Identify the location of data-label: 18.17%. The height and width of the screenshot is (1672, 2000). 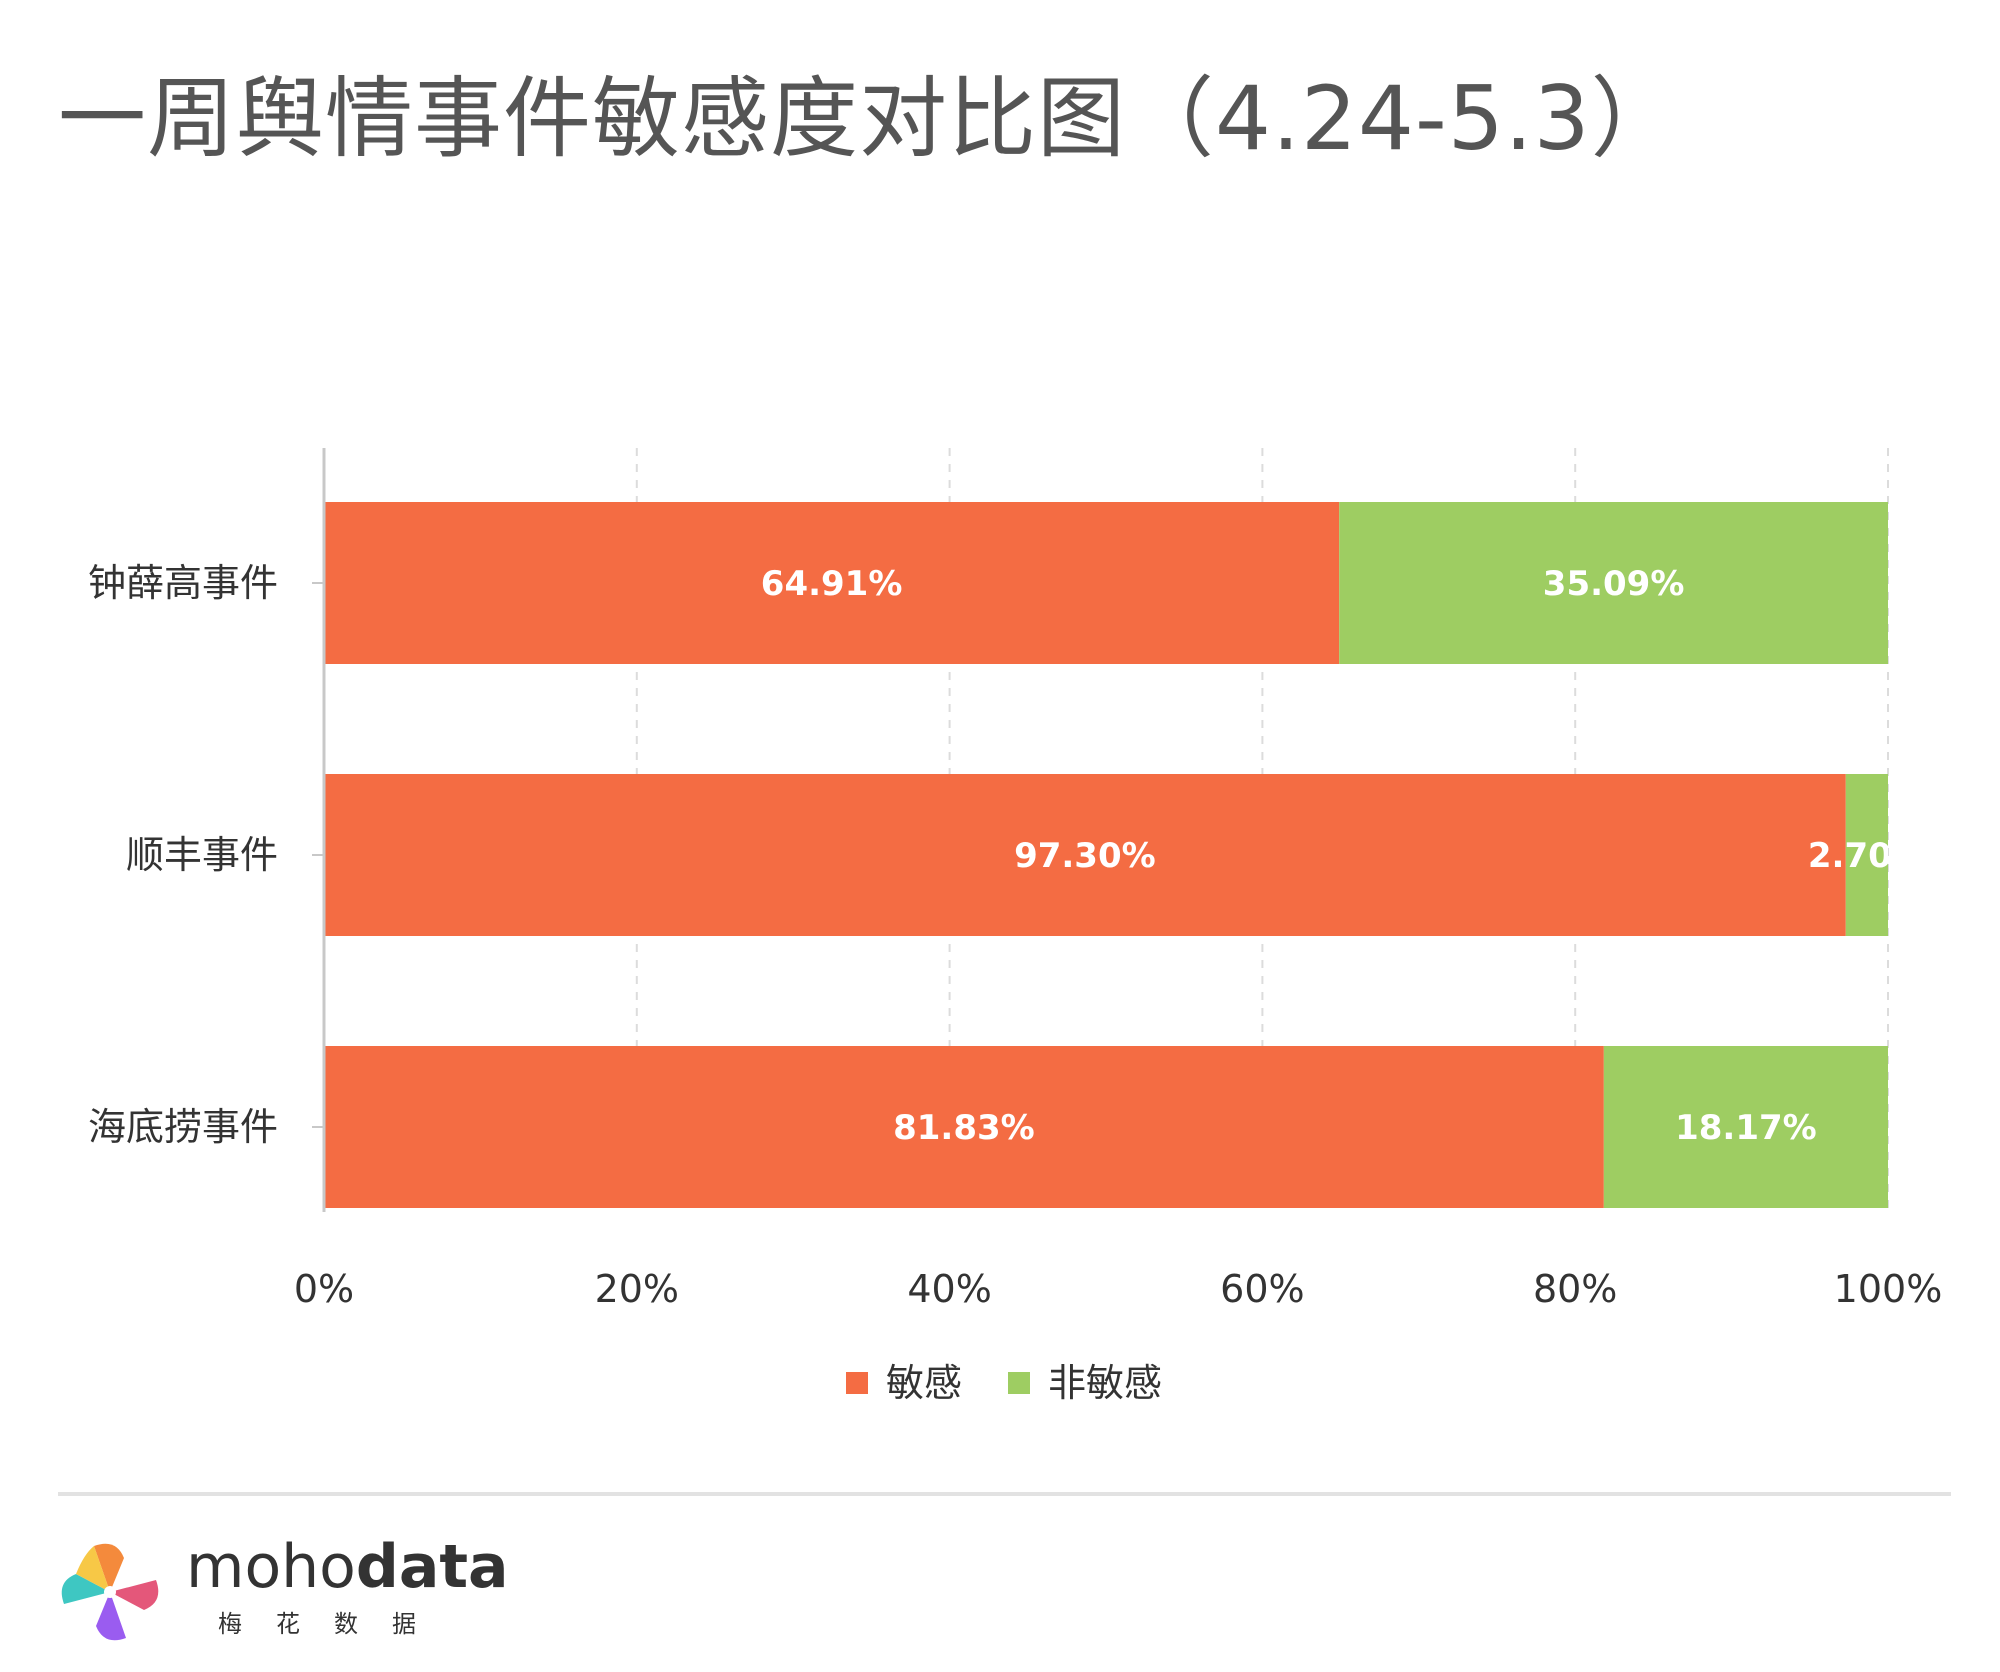
(1746, 1128).